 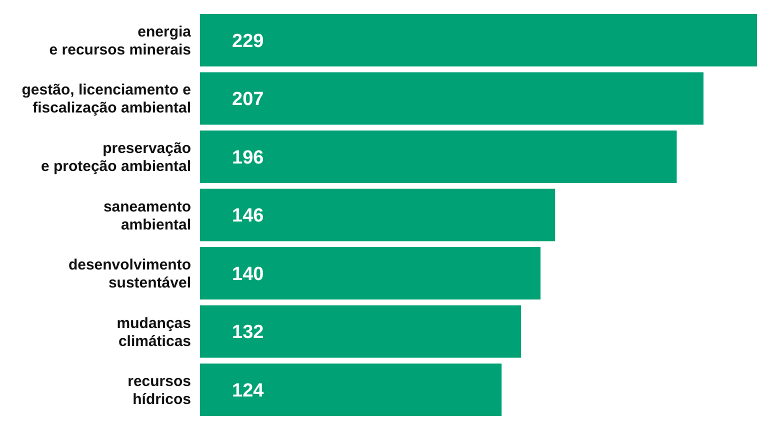 I want to click on data-label: 140, so click(x=248, y=274).